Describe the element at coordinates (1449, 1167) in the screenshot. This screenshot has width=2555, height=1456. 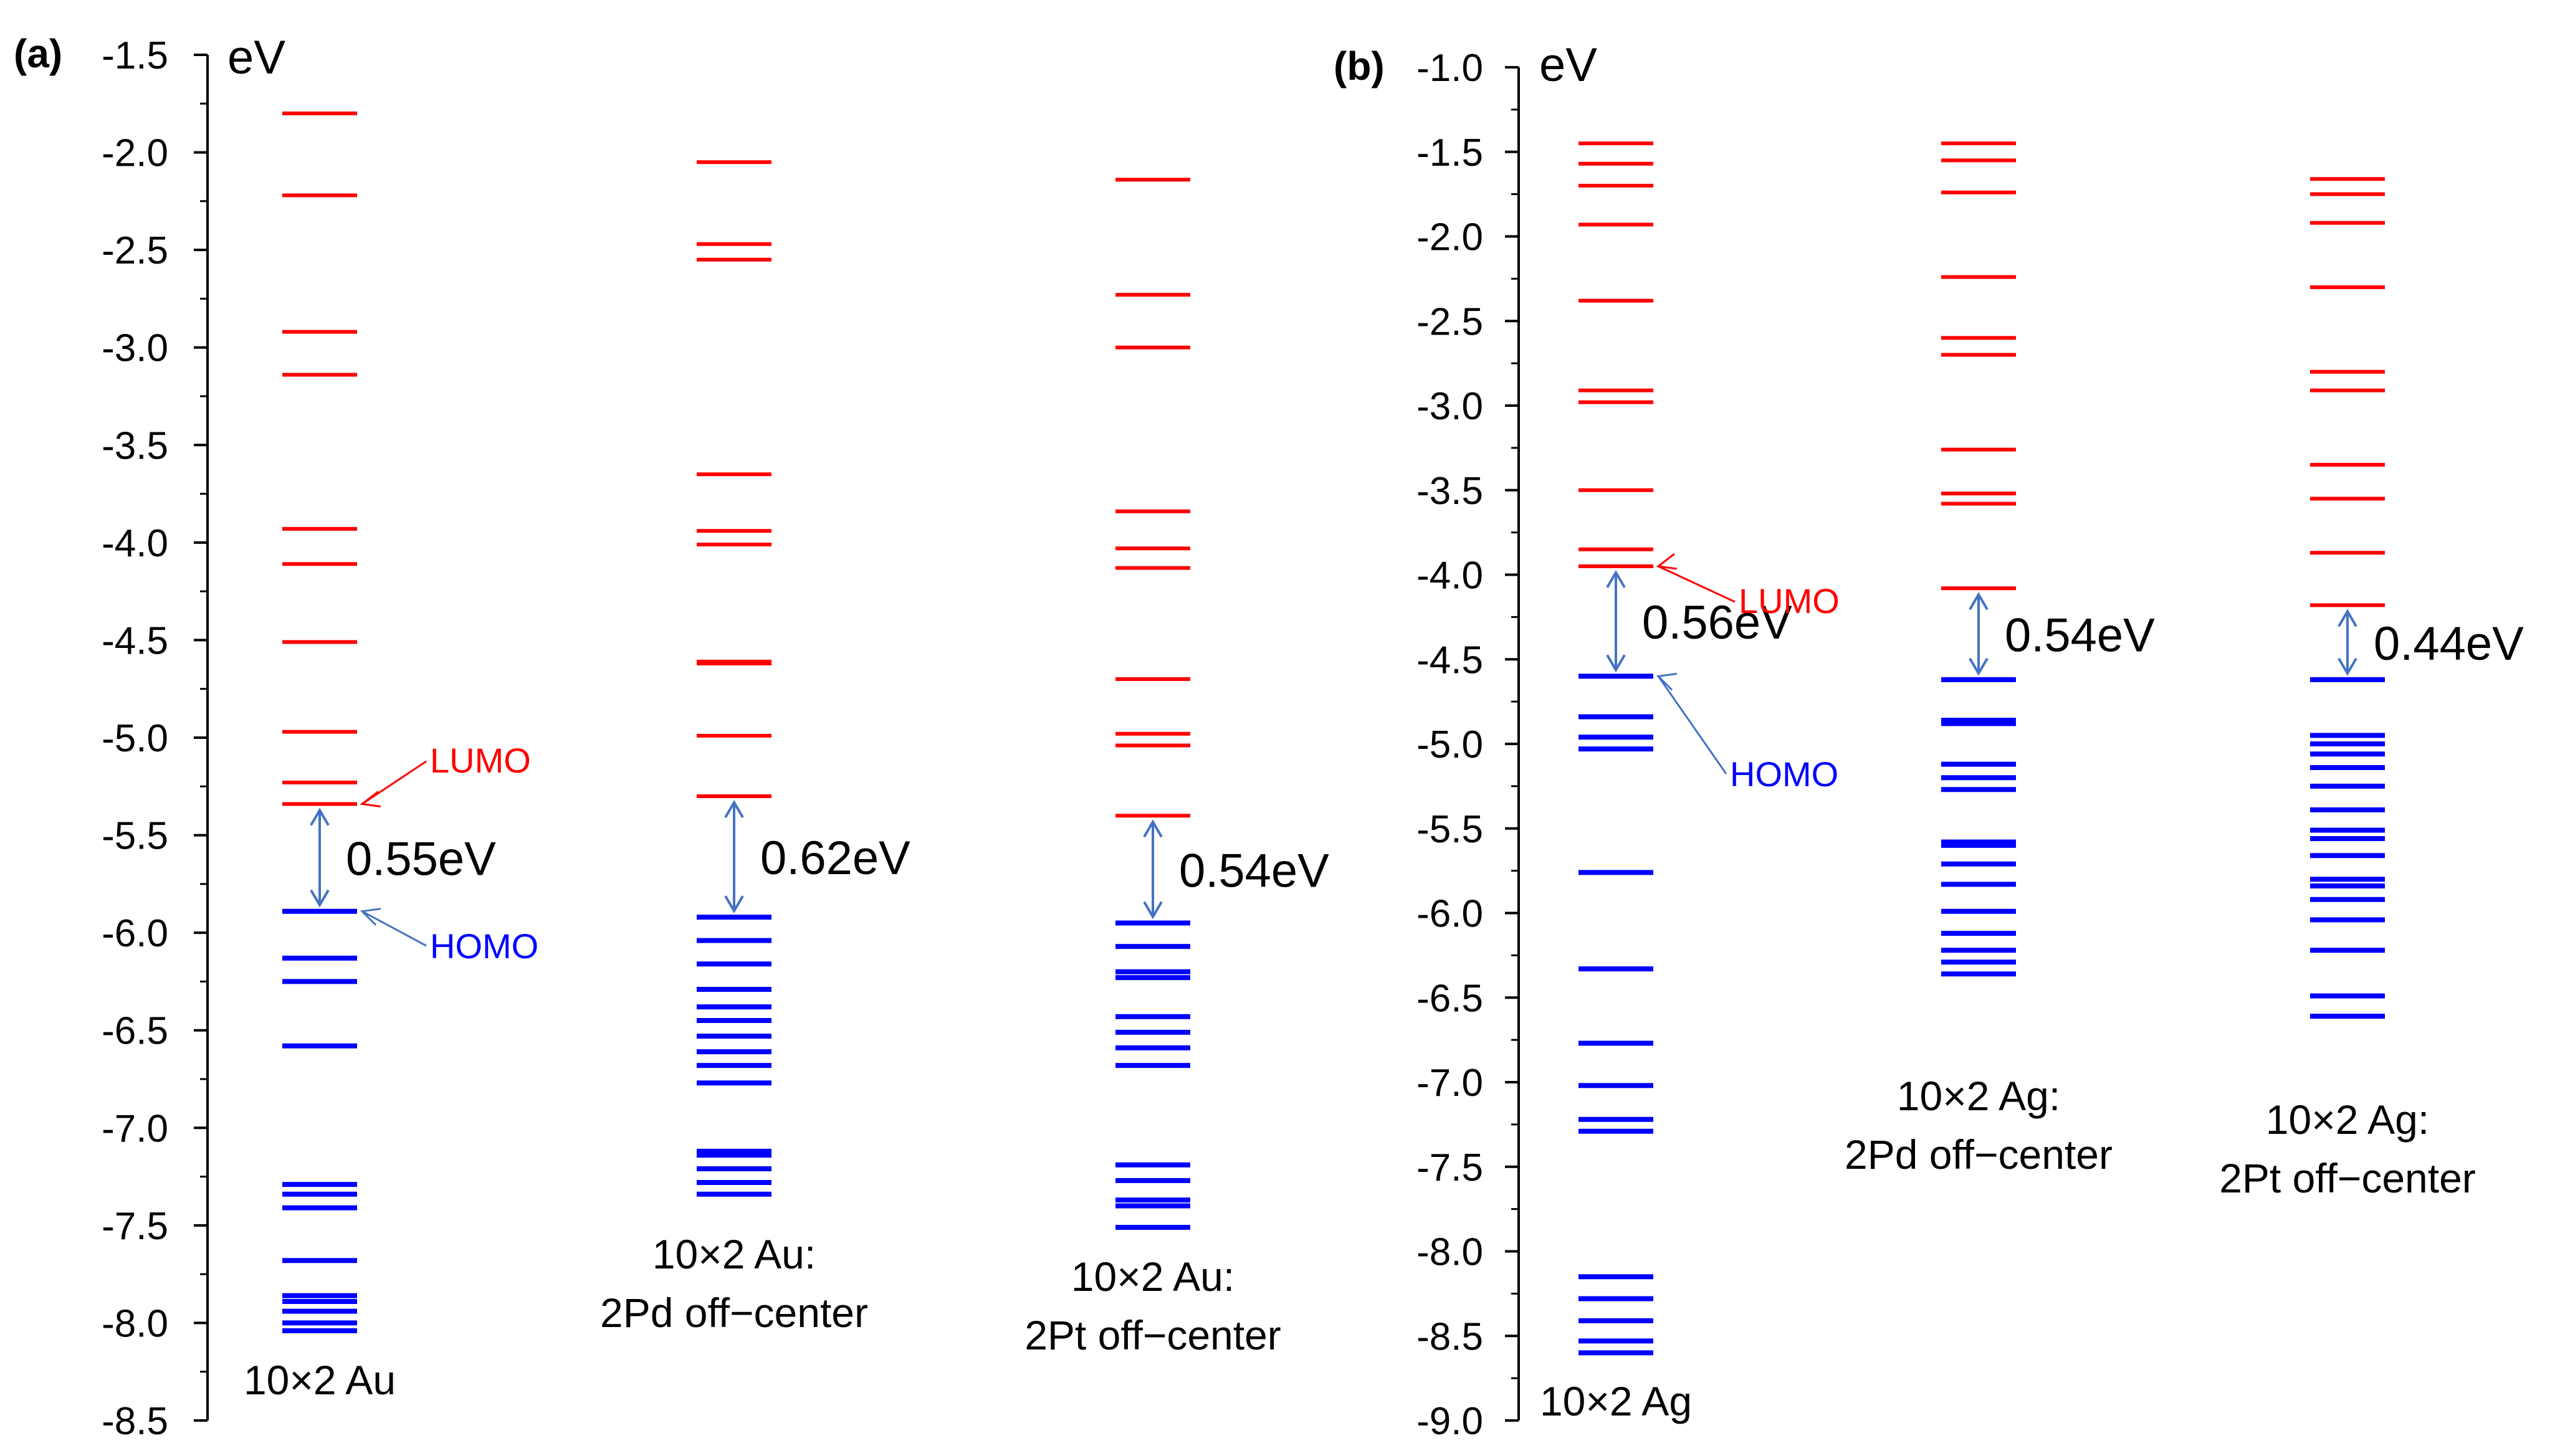
I see `panel-b-tick-label: -7.5` at that location.